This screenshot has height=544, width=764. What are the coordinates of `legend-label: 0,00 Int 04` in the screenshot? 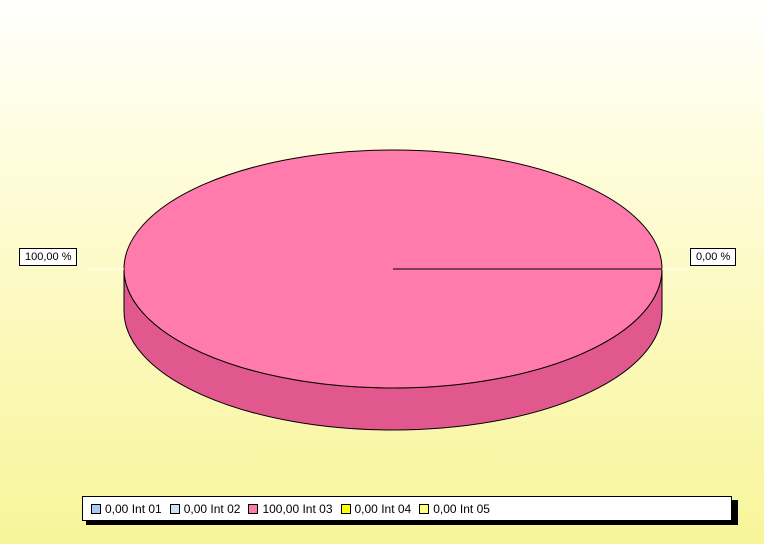 It's located at (383, 508).